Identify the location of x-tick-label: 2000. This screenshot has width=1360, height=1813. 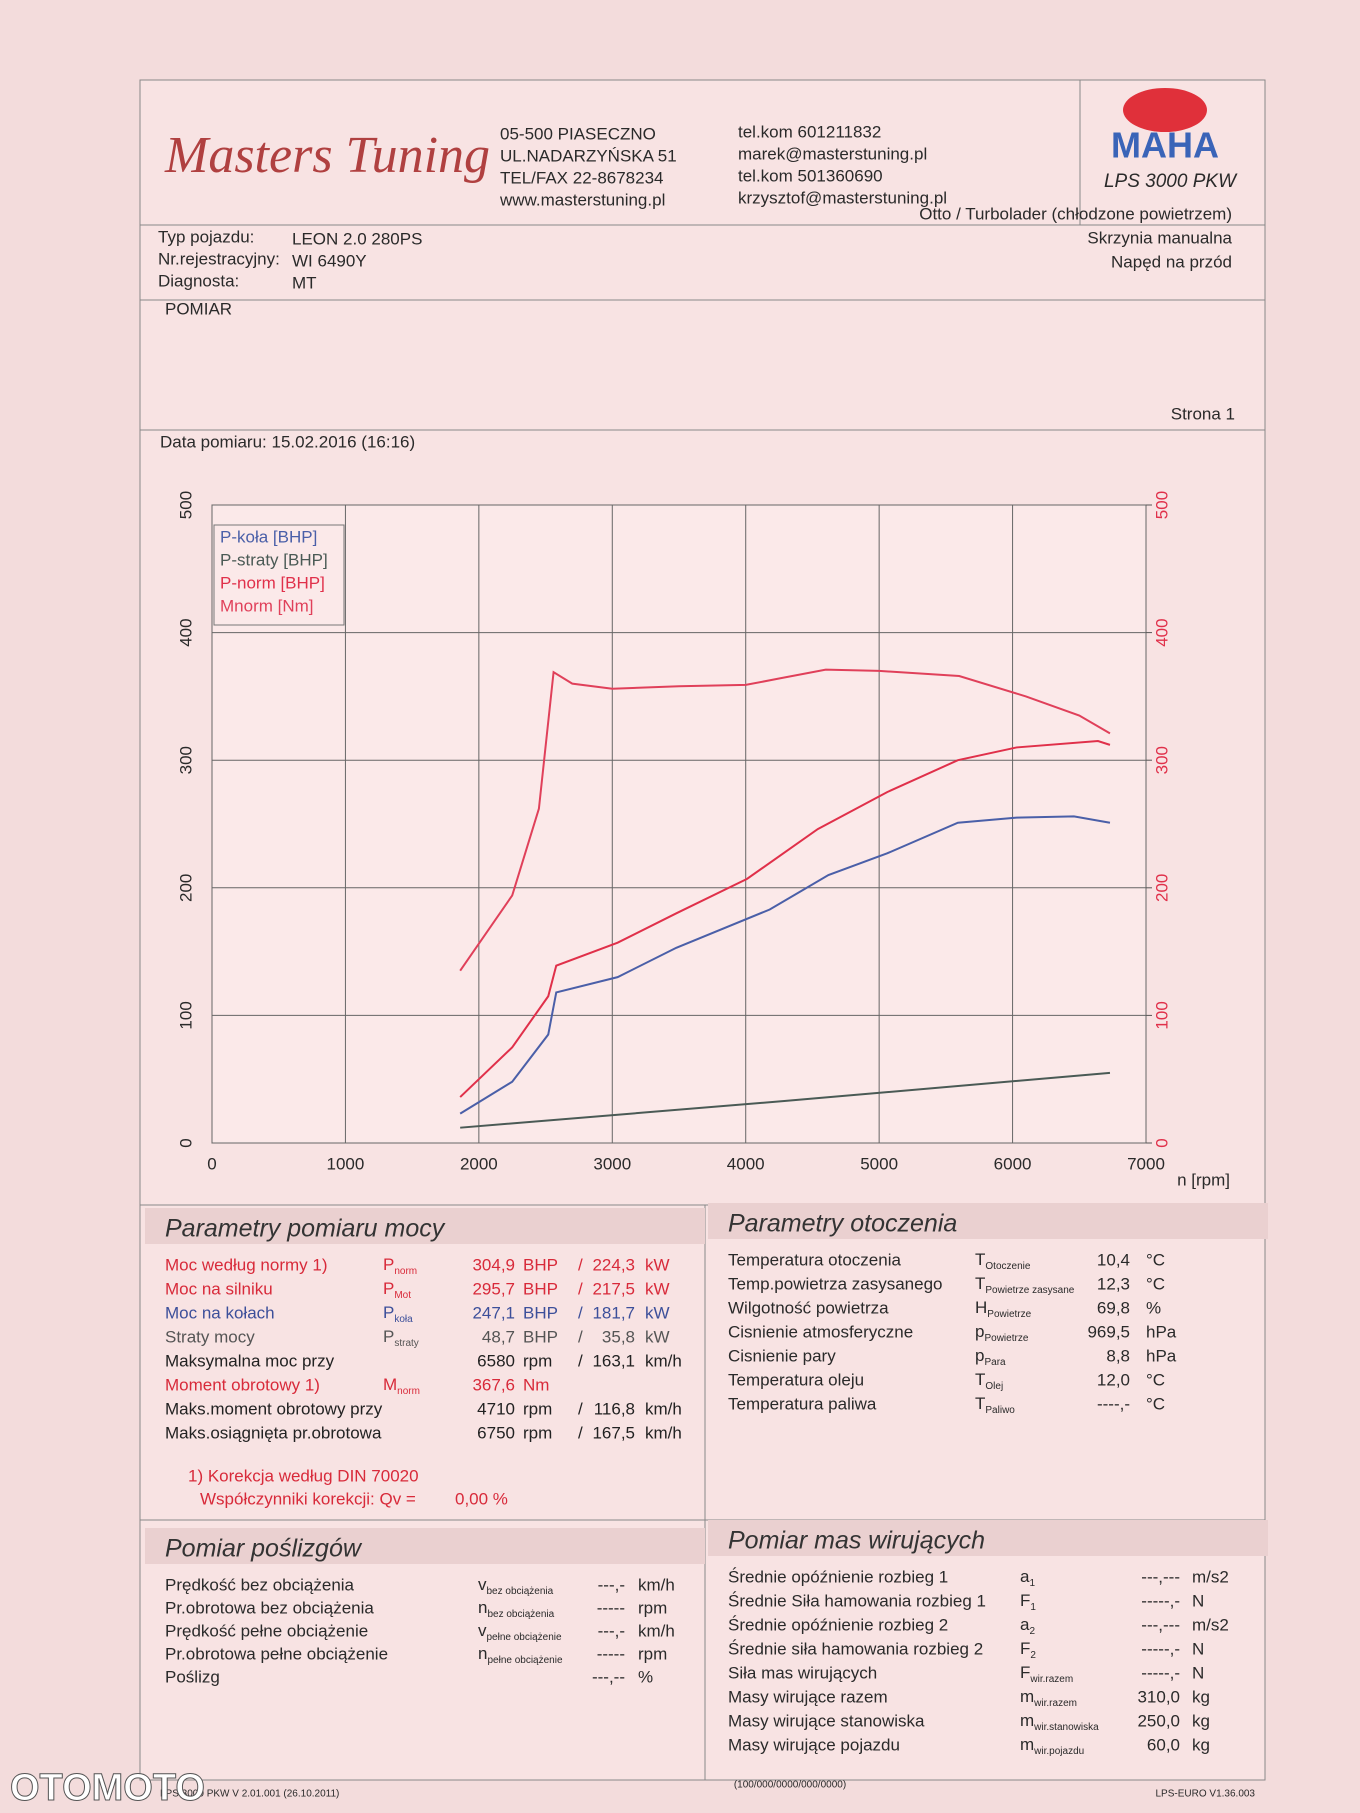
(479, 1163).